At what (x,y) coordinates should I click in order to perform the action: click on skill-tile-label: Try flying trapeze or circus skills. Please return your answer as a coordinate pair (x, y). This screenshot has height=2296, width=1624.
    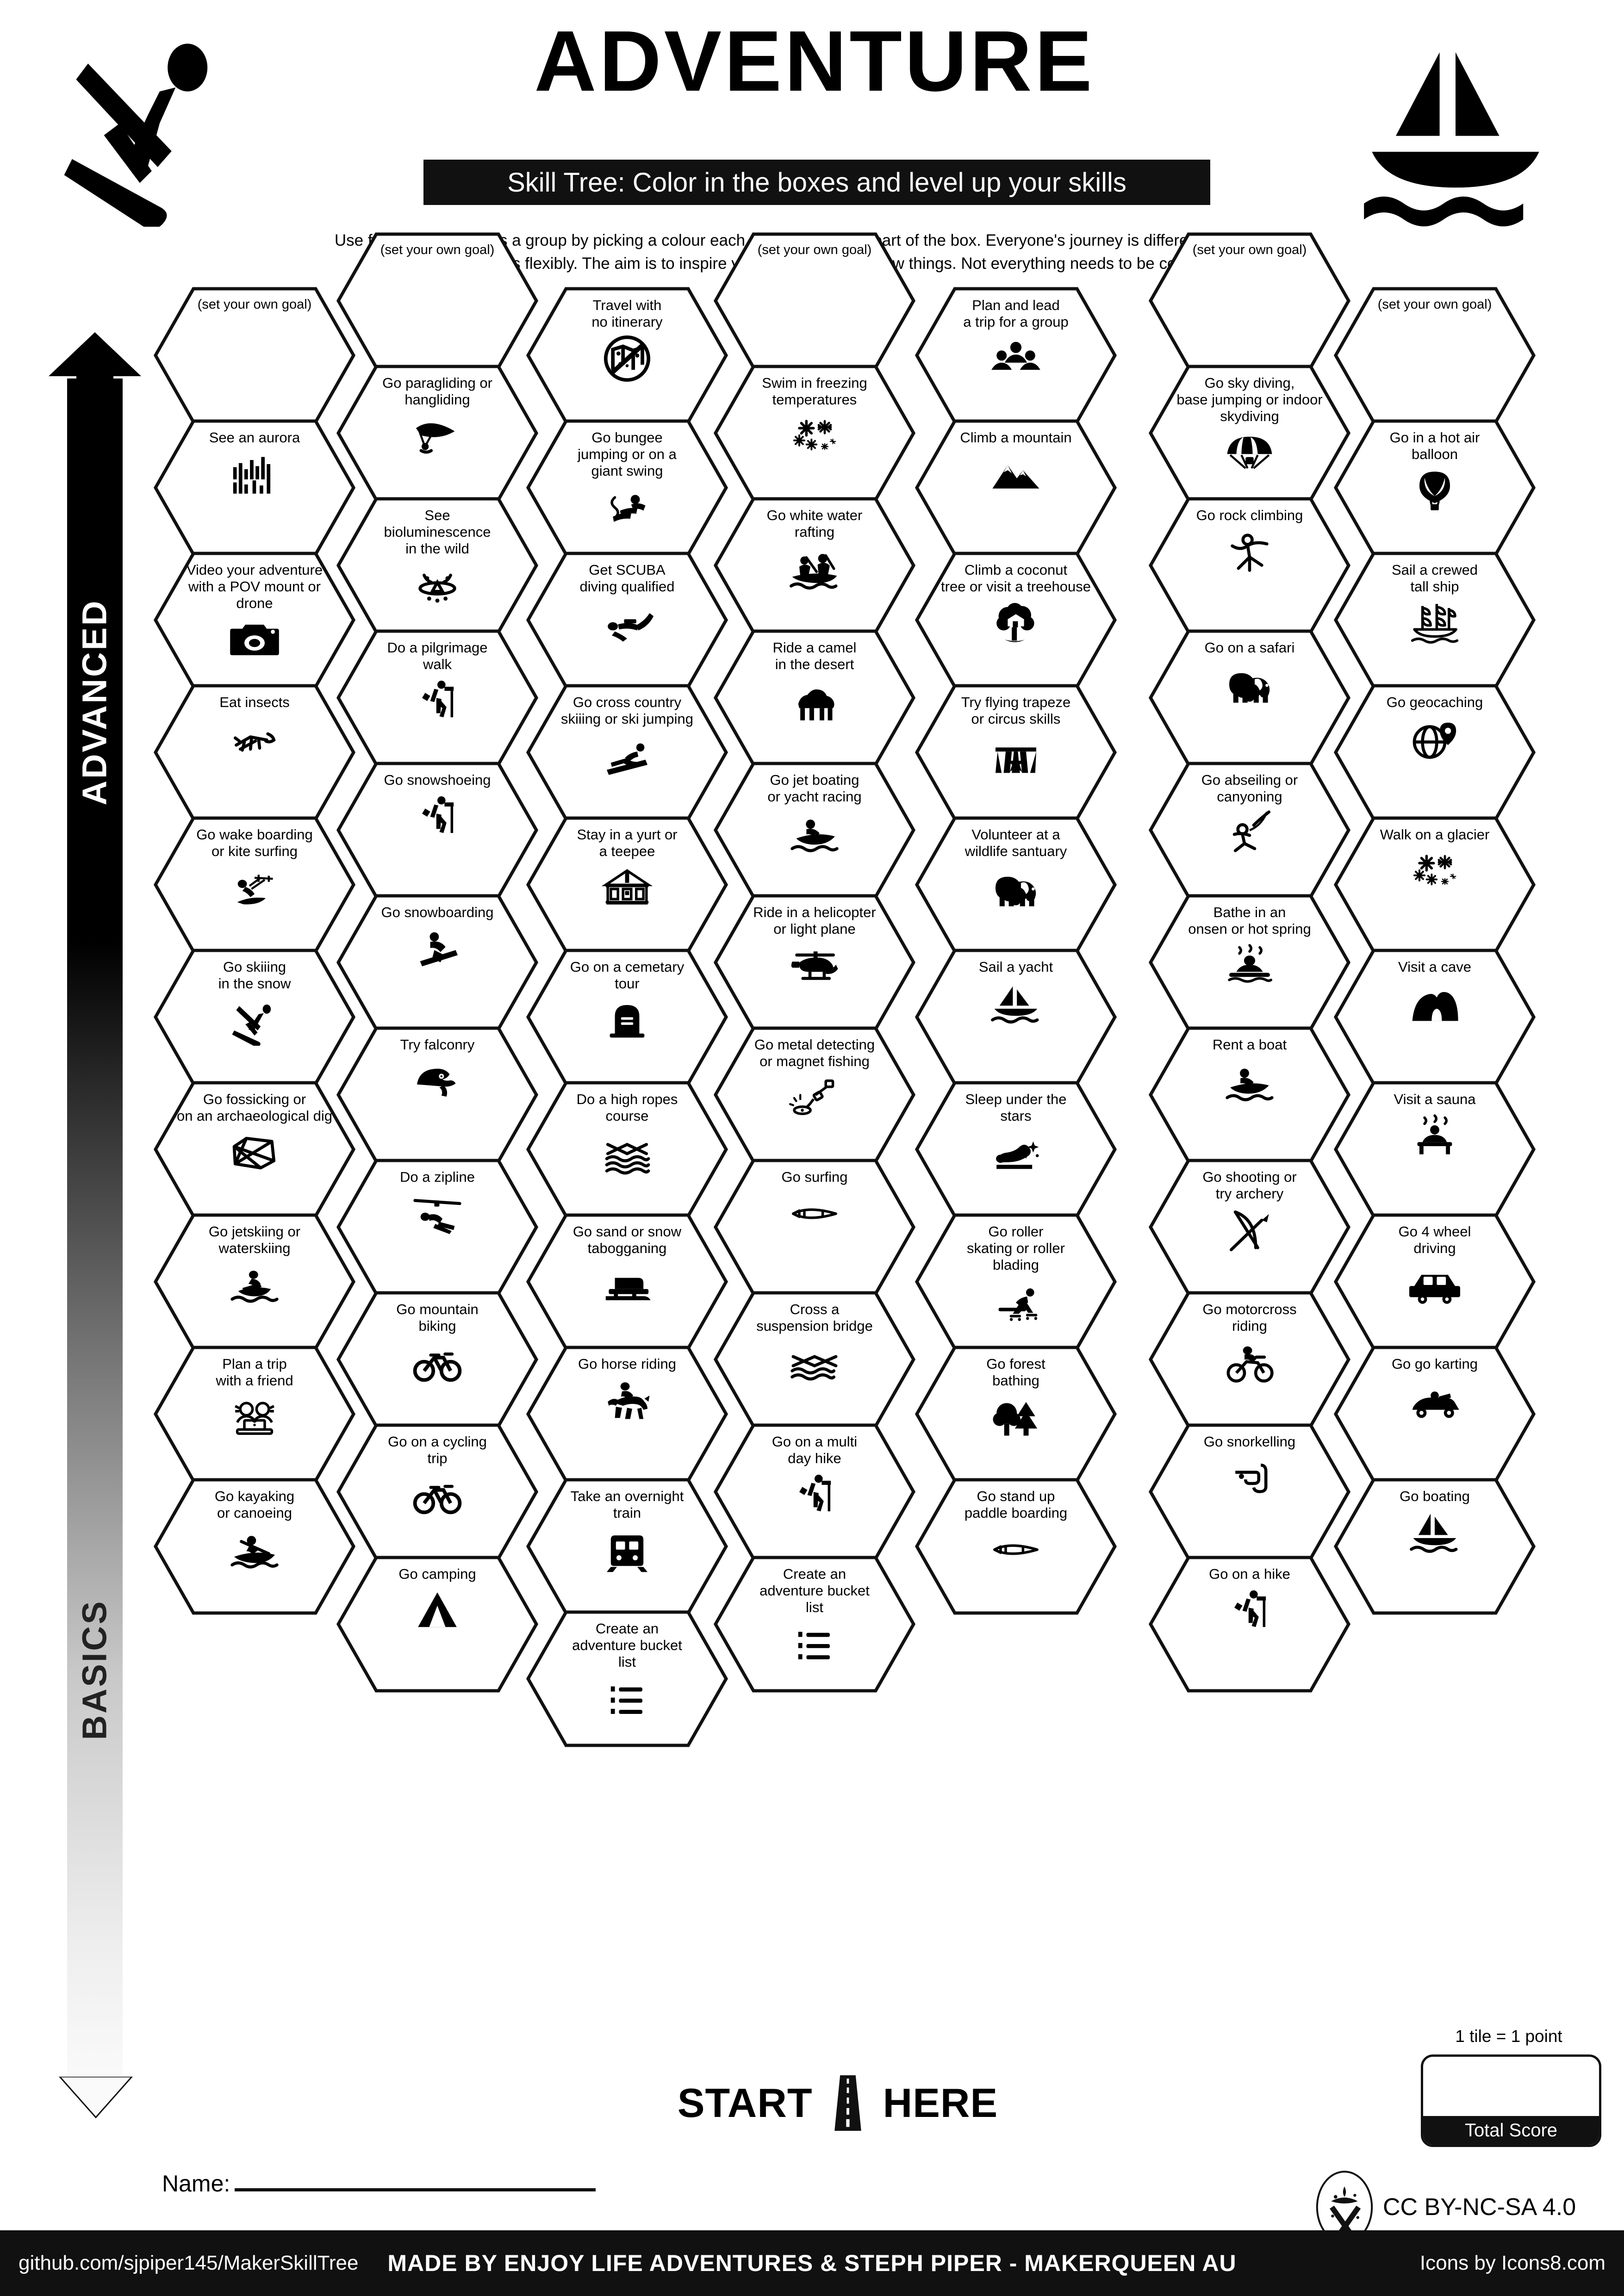
    Looking at the image, I should click on (1016, 711).